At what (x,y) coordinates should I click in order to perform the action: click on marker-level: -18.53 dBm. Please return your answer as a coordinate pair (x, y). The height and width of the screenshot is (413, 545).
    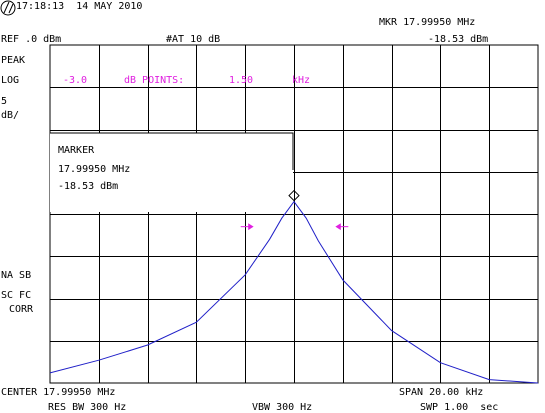
    Looking at the image, I should click on (458, 39).